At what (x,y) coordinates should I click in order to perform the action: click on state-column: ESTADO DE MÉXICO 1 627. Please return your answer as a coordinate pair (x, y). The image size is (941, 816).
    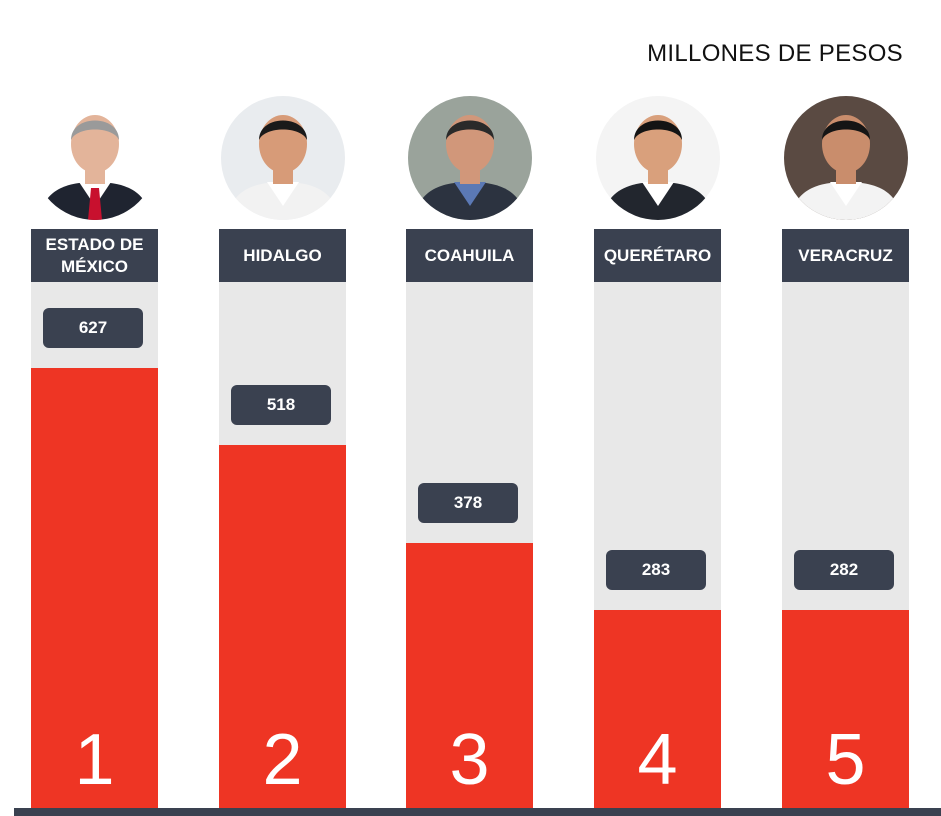
    Looking at the image, I should click on (94, 452).